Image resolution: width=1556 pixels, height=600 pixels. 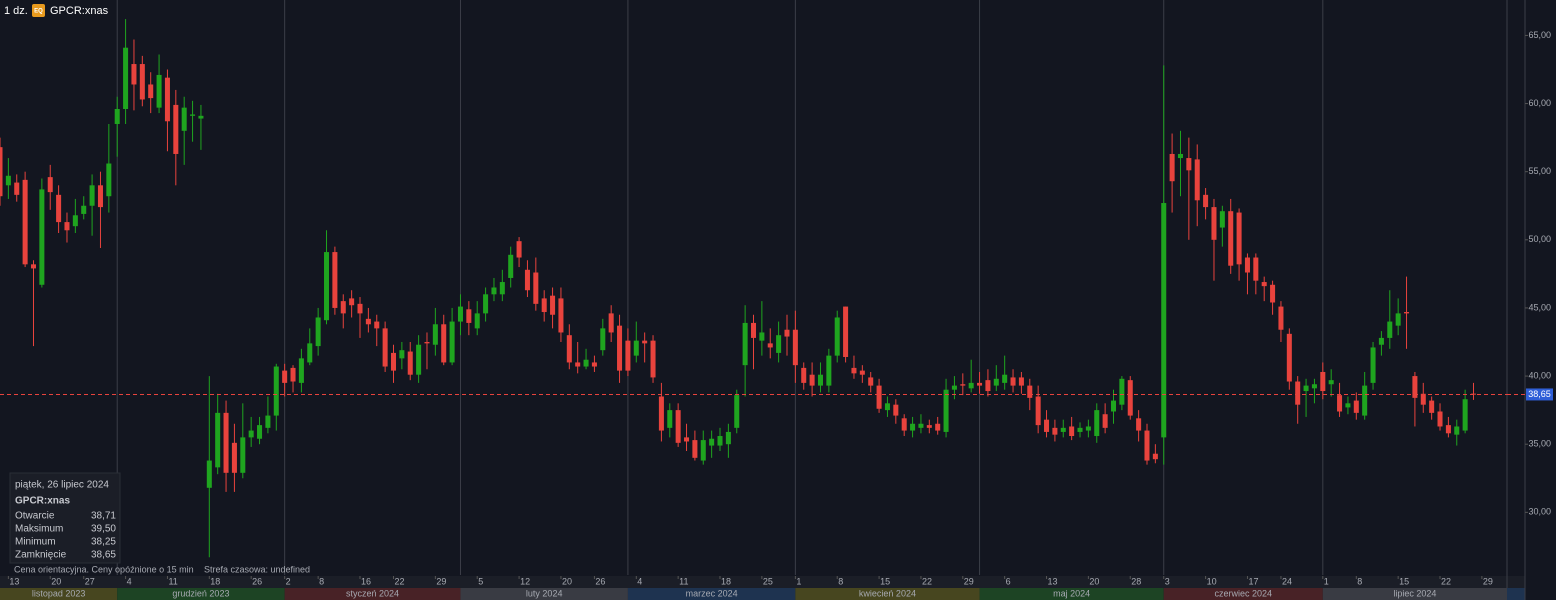 I want to click on x-tick-label: 22, so click(x=927, y=581).